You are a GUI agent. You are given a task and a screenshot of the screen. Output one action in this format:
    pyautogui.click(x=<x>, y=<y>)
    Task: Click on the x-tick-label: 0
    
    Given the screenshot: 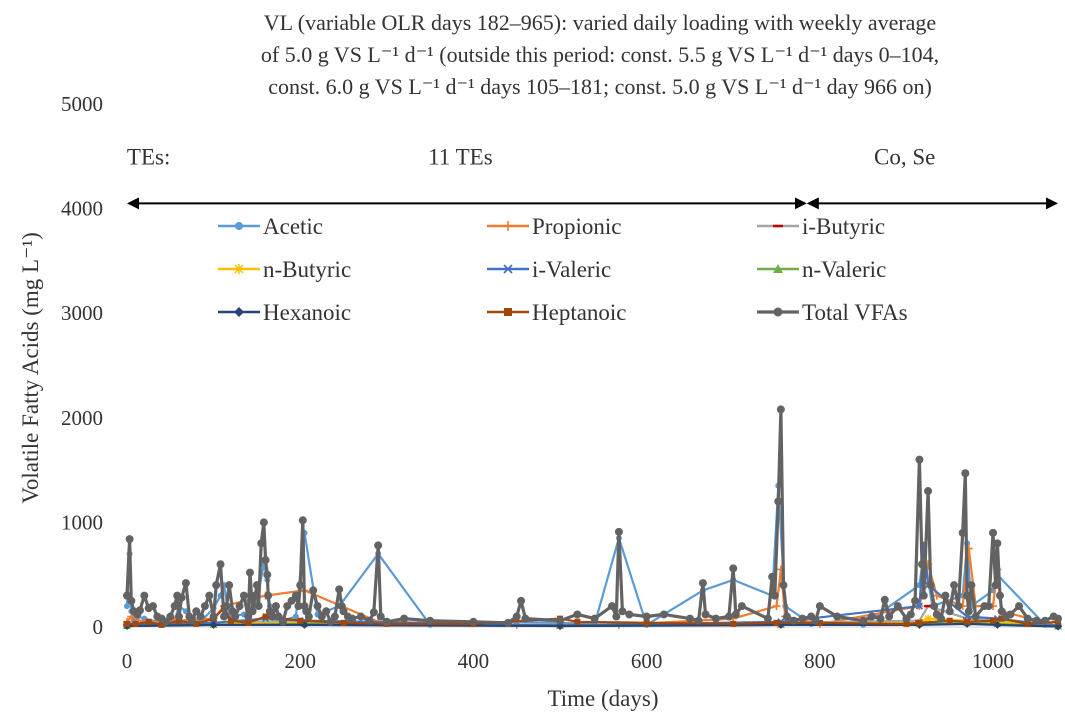 What is the action you would take?
    pyautogui.click(x=127, y=661)
    